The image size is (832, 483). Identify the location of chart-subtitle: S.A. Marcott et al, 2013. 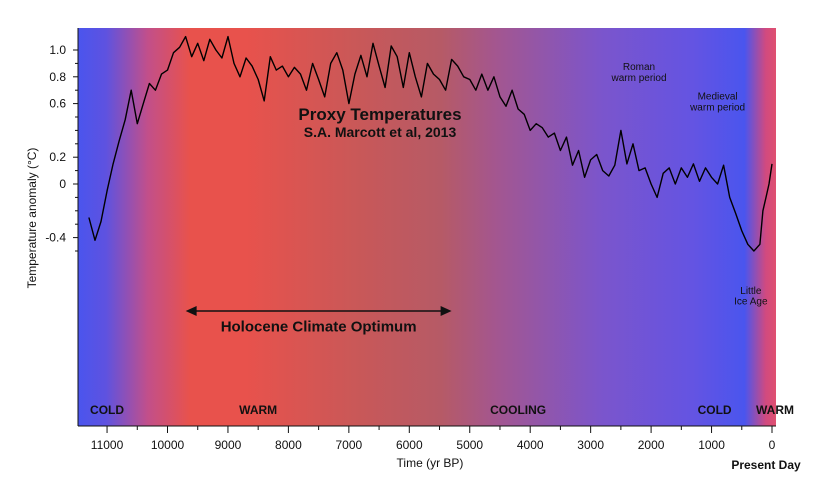
(380, 132).